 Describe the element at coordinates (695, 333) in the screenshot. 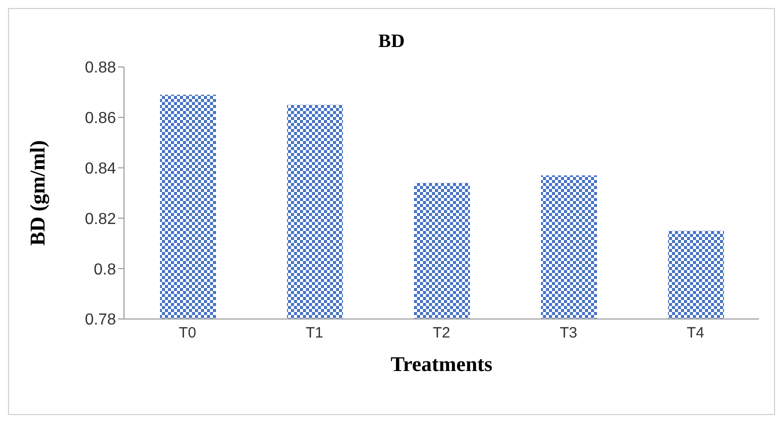

I see `x-tick-label: T4` at that location.